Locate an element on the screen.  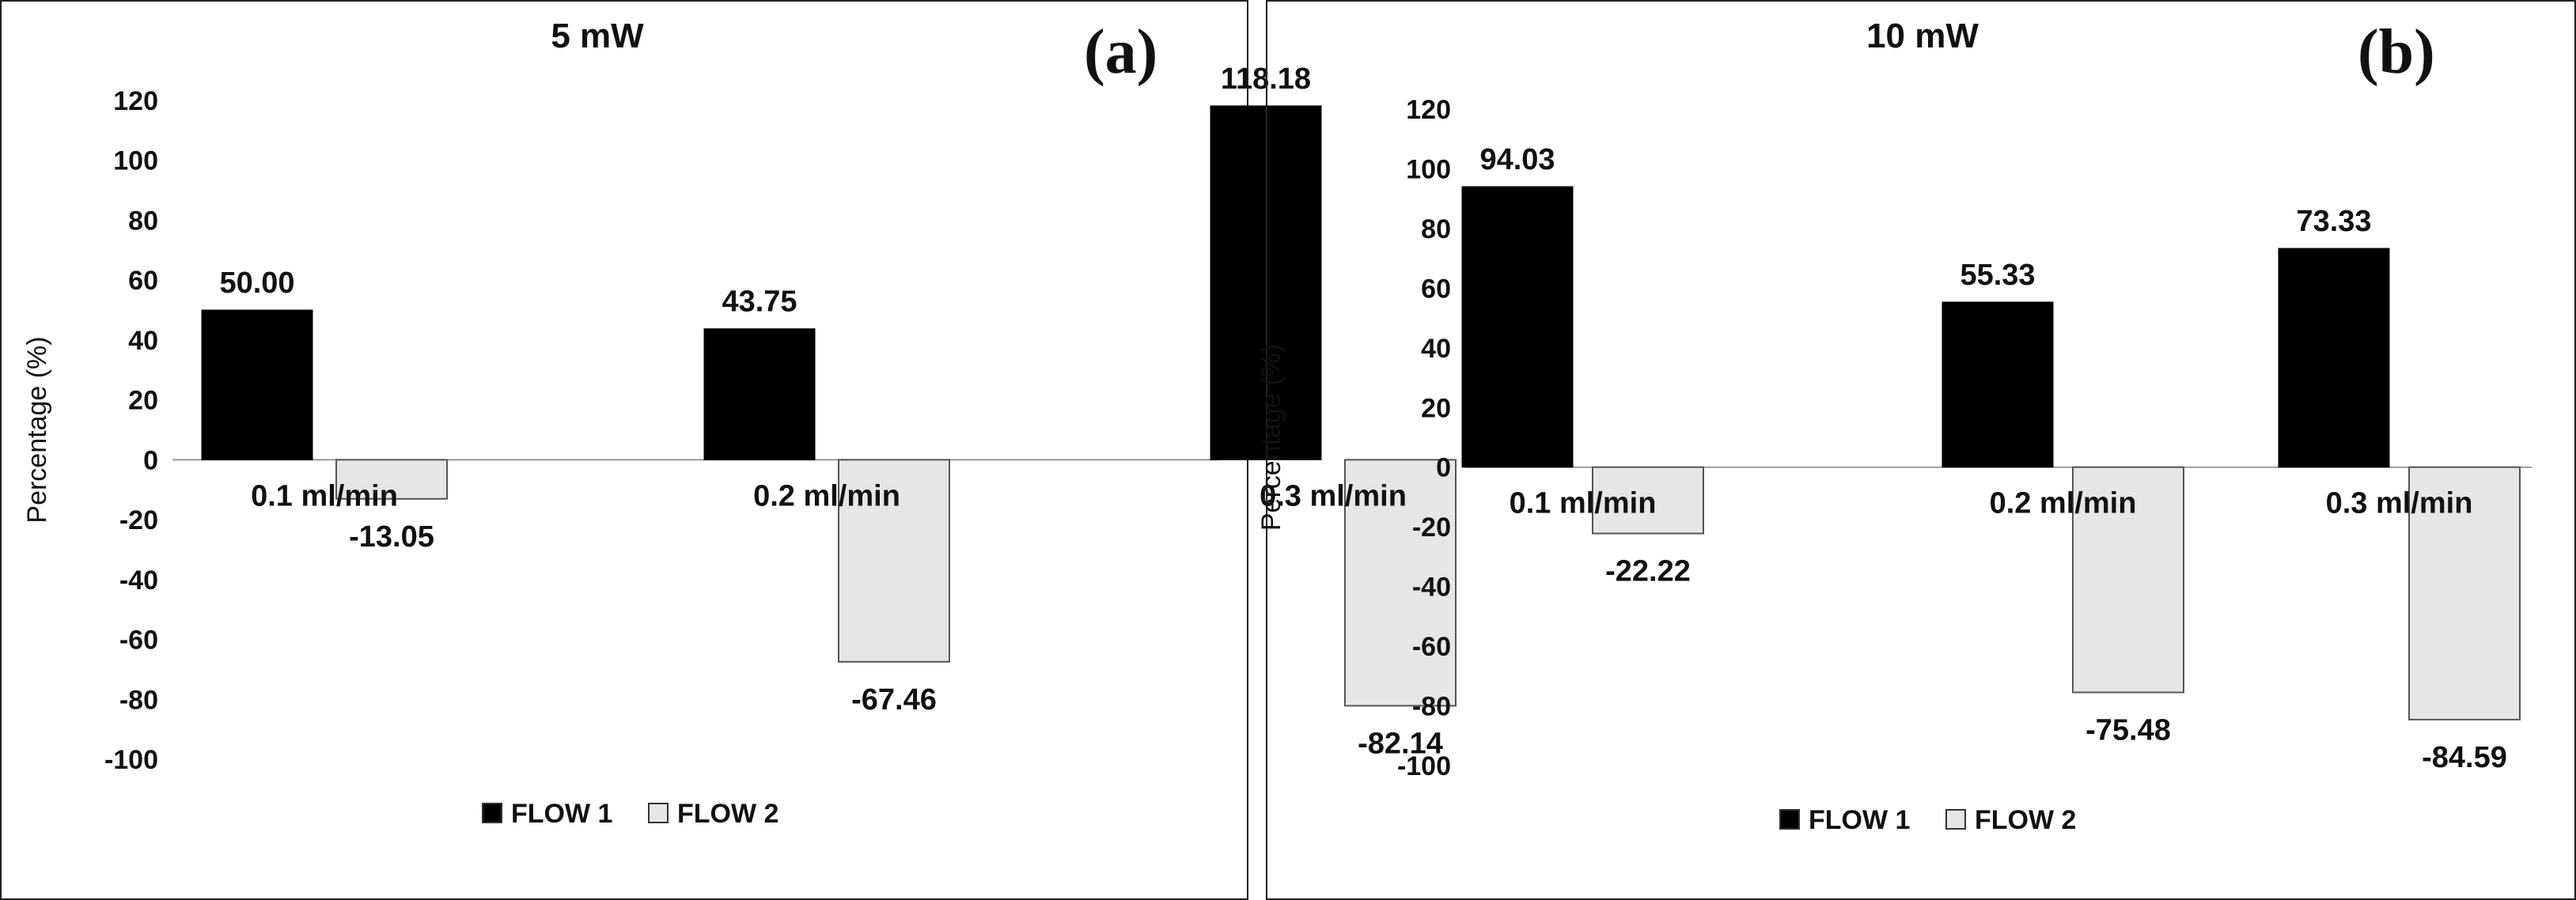
data-label: 73.33 is located at coordinates (2333, 221).